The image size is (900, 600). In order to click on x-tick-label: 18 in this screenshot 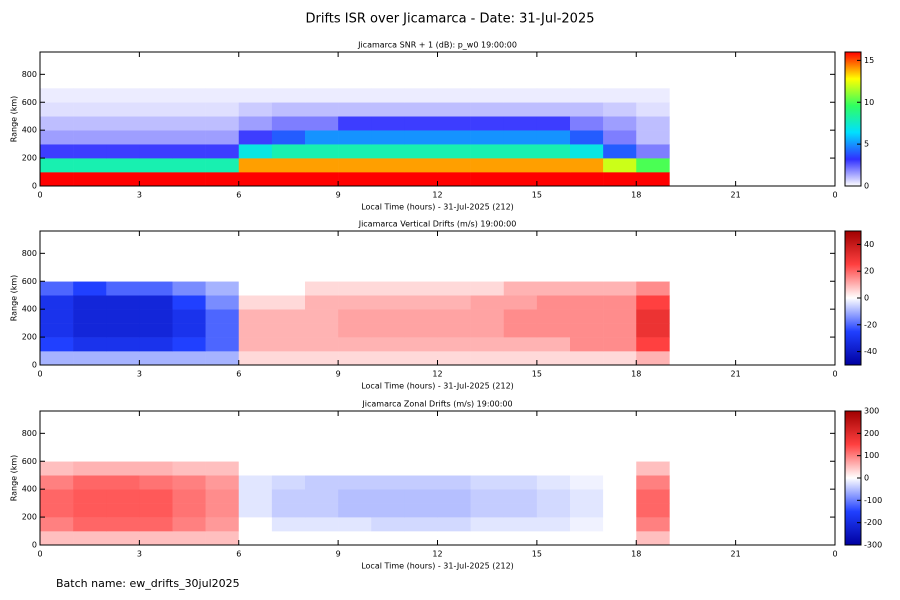, I will do `click(636, 554)`.